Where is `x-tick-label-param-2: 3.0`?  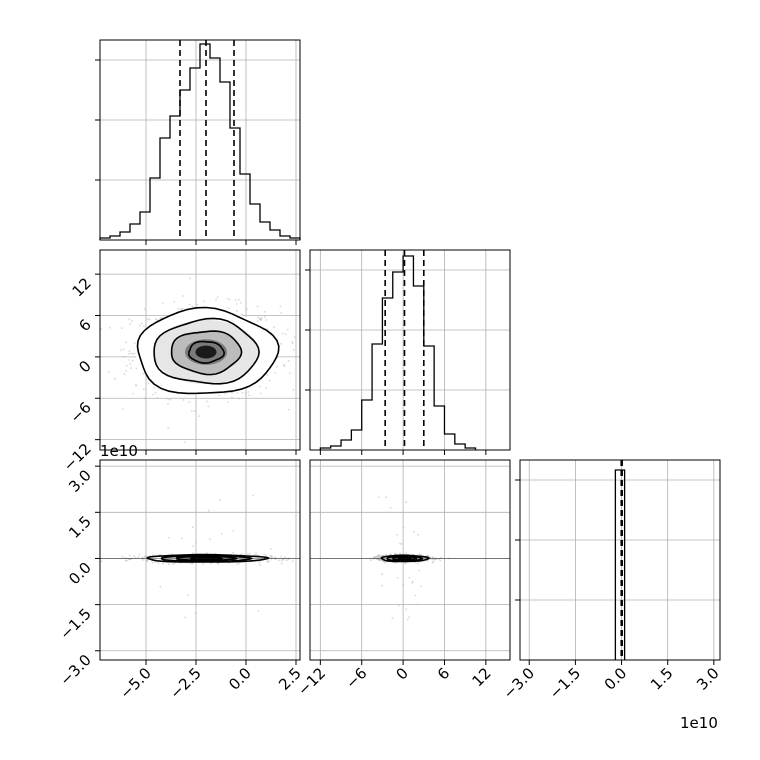
x-tick-label-param-2: 3.0 is located at coordinates (708, 679).